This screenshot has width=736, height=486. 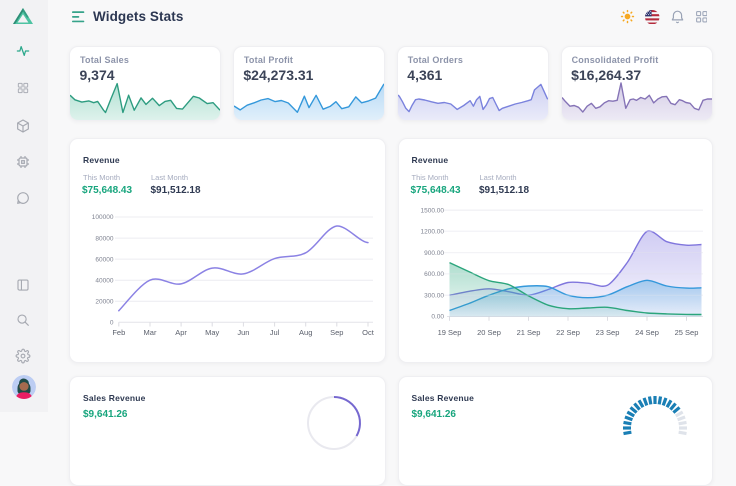 I want to click on svg-text: 25 Sep, so click(x=686, y=332).